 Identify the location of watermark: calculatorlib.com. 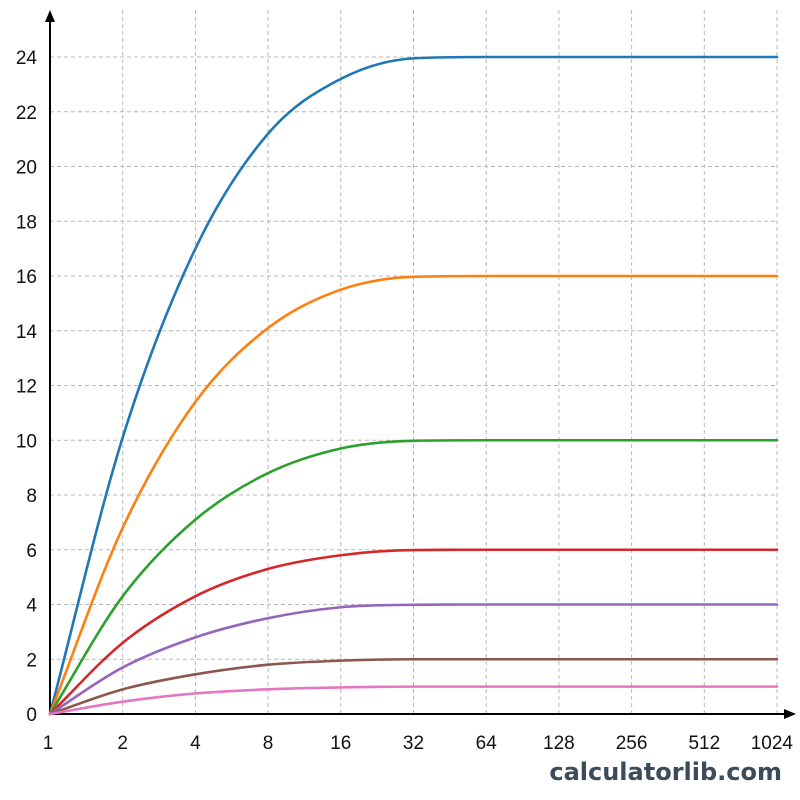
(665, 772).